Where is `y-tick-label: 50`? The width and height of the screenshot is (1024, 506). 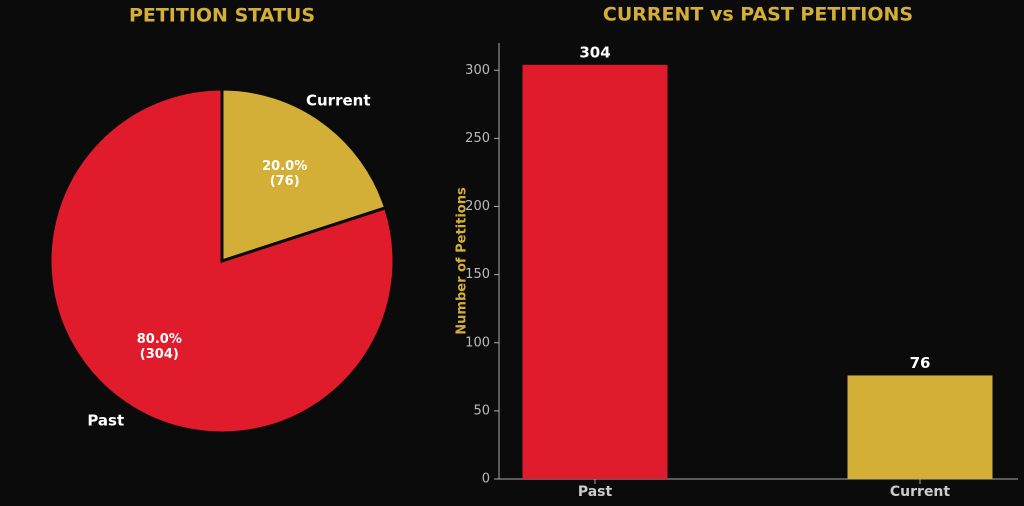
y-tick-label: 50 is located at coordinates (481, 410).